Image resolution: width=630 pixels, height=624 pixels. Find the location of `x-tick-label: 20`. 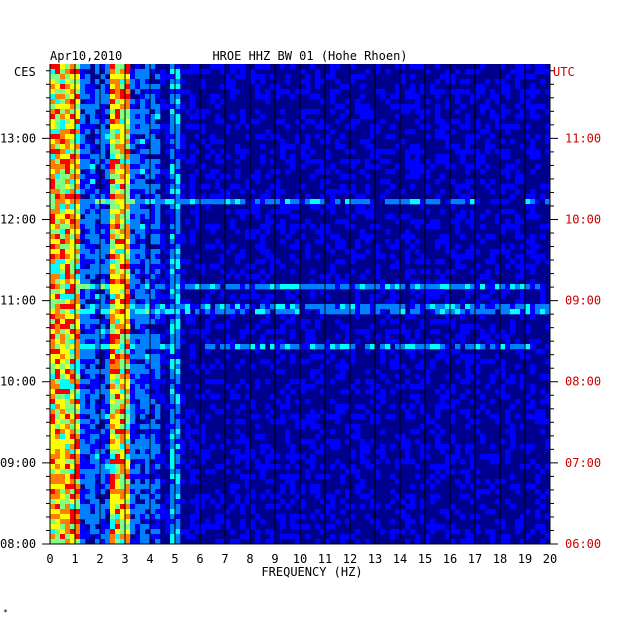

x-tick-label: 20 is located at coordinates (550, 559).